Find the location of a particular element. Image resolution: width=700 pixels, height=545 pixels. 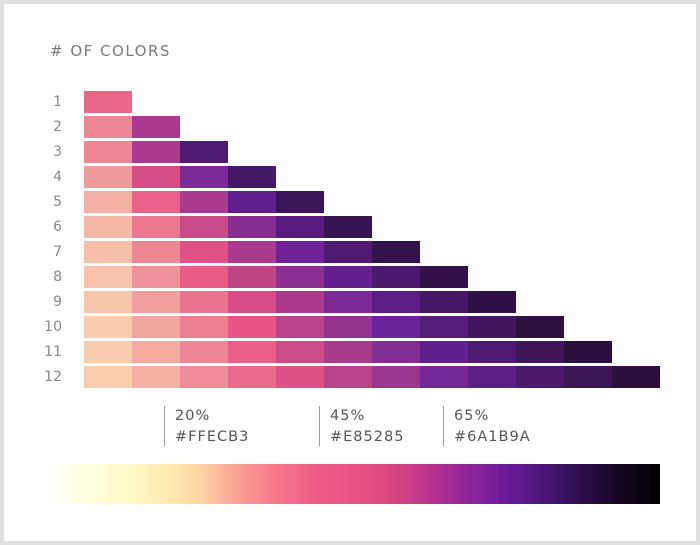

palette-row: 9 is located at coordinates (350, 302).